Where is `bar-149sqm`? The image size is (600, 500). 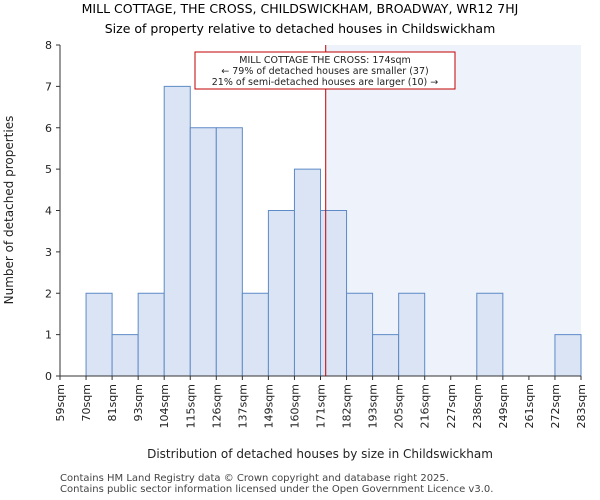 bar-149sqm is located at coordinates (281, 293).